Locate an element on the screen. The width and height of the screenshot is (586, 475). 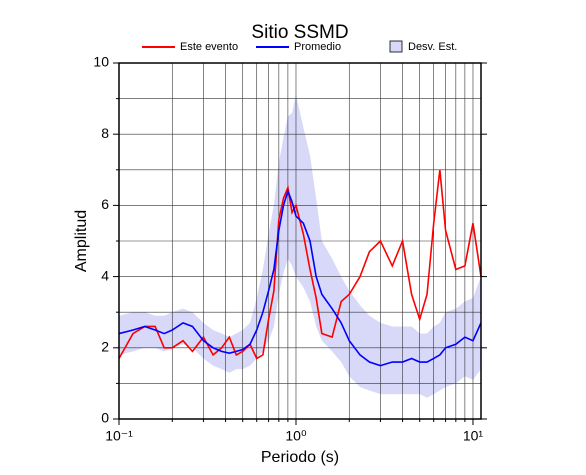
legend-label: Desv. Est. is located at coordinates (432, 47).